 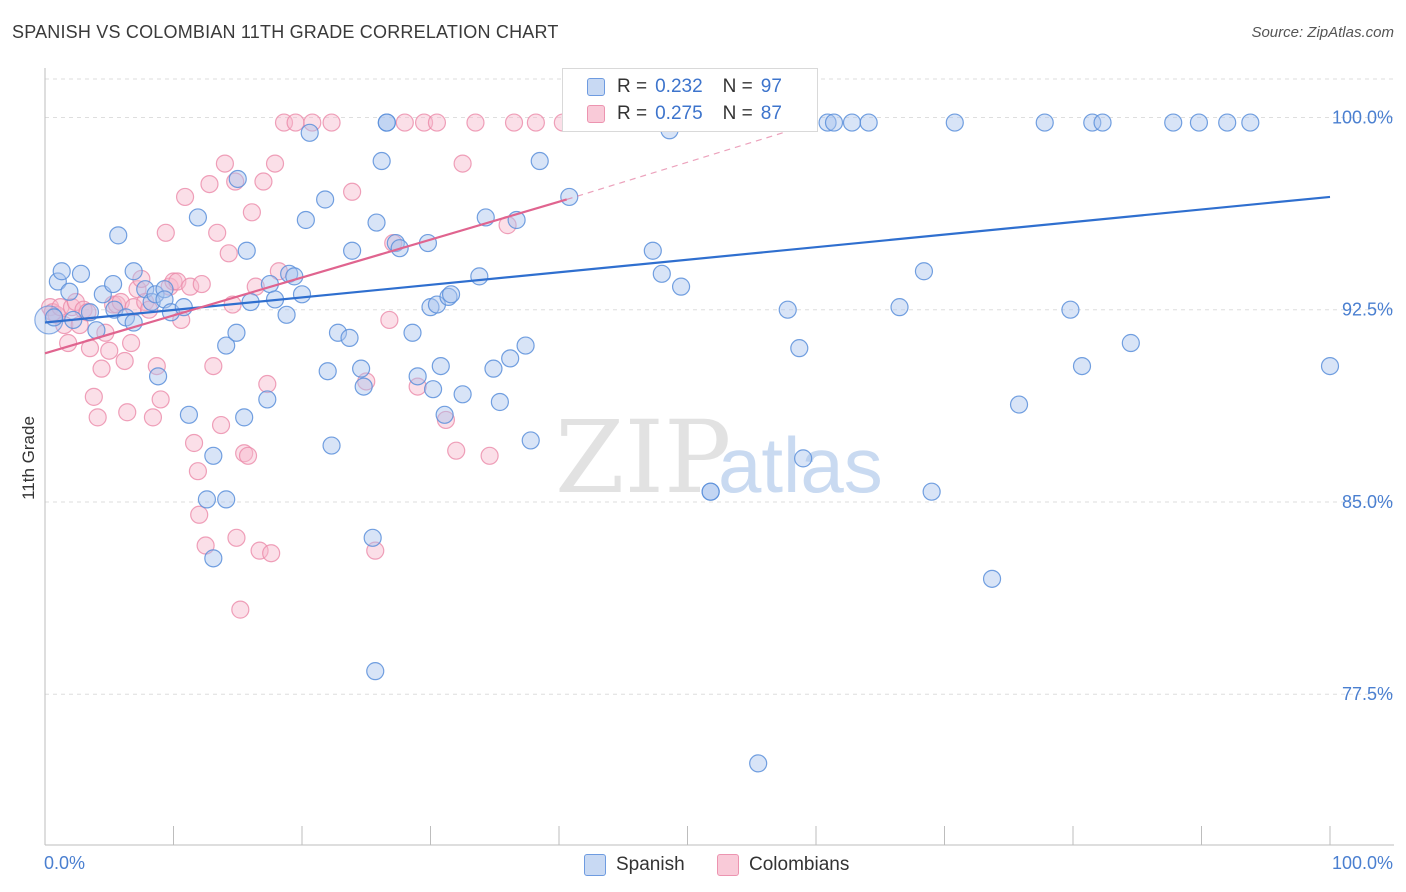 What do you see at coordinates (800, 465) in the screenshot?
I see `watermark-atlas: atlas` at bounding box center [800, 465].